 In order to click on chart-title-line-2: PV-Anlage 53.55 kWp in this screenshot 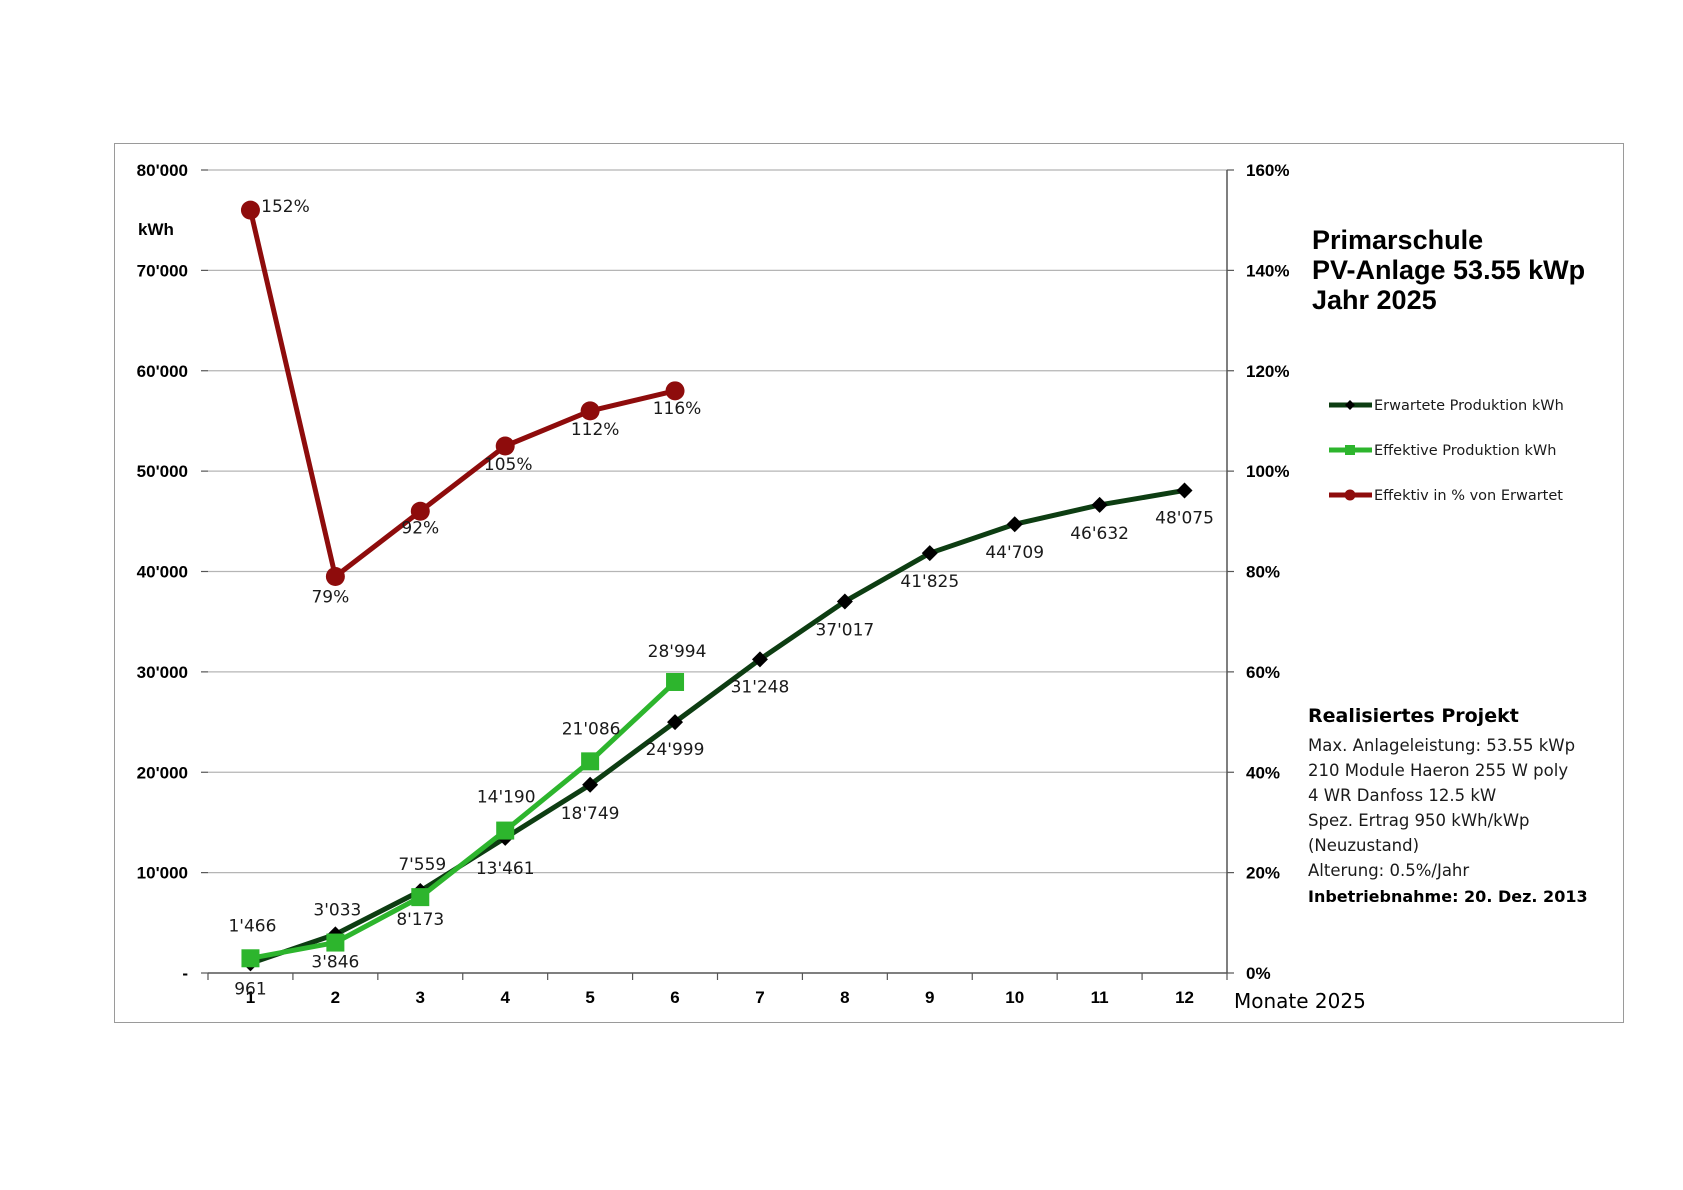, I will do `click(1448, 270)`.